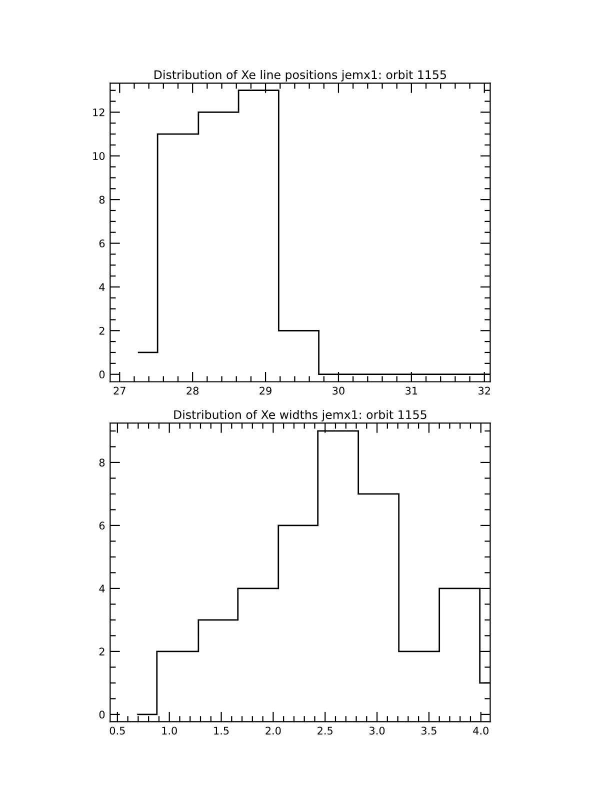  Describe the element at coordinates (98, 112) in the screenshot. I see `y-tick-label: 12` at that location.